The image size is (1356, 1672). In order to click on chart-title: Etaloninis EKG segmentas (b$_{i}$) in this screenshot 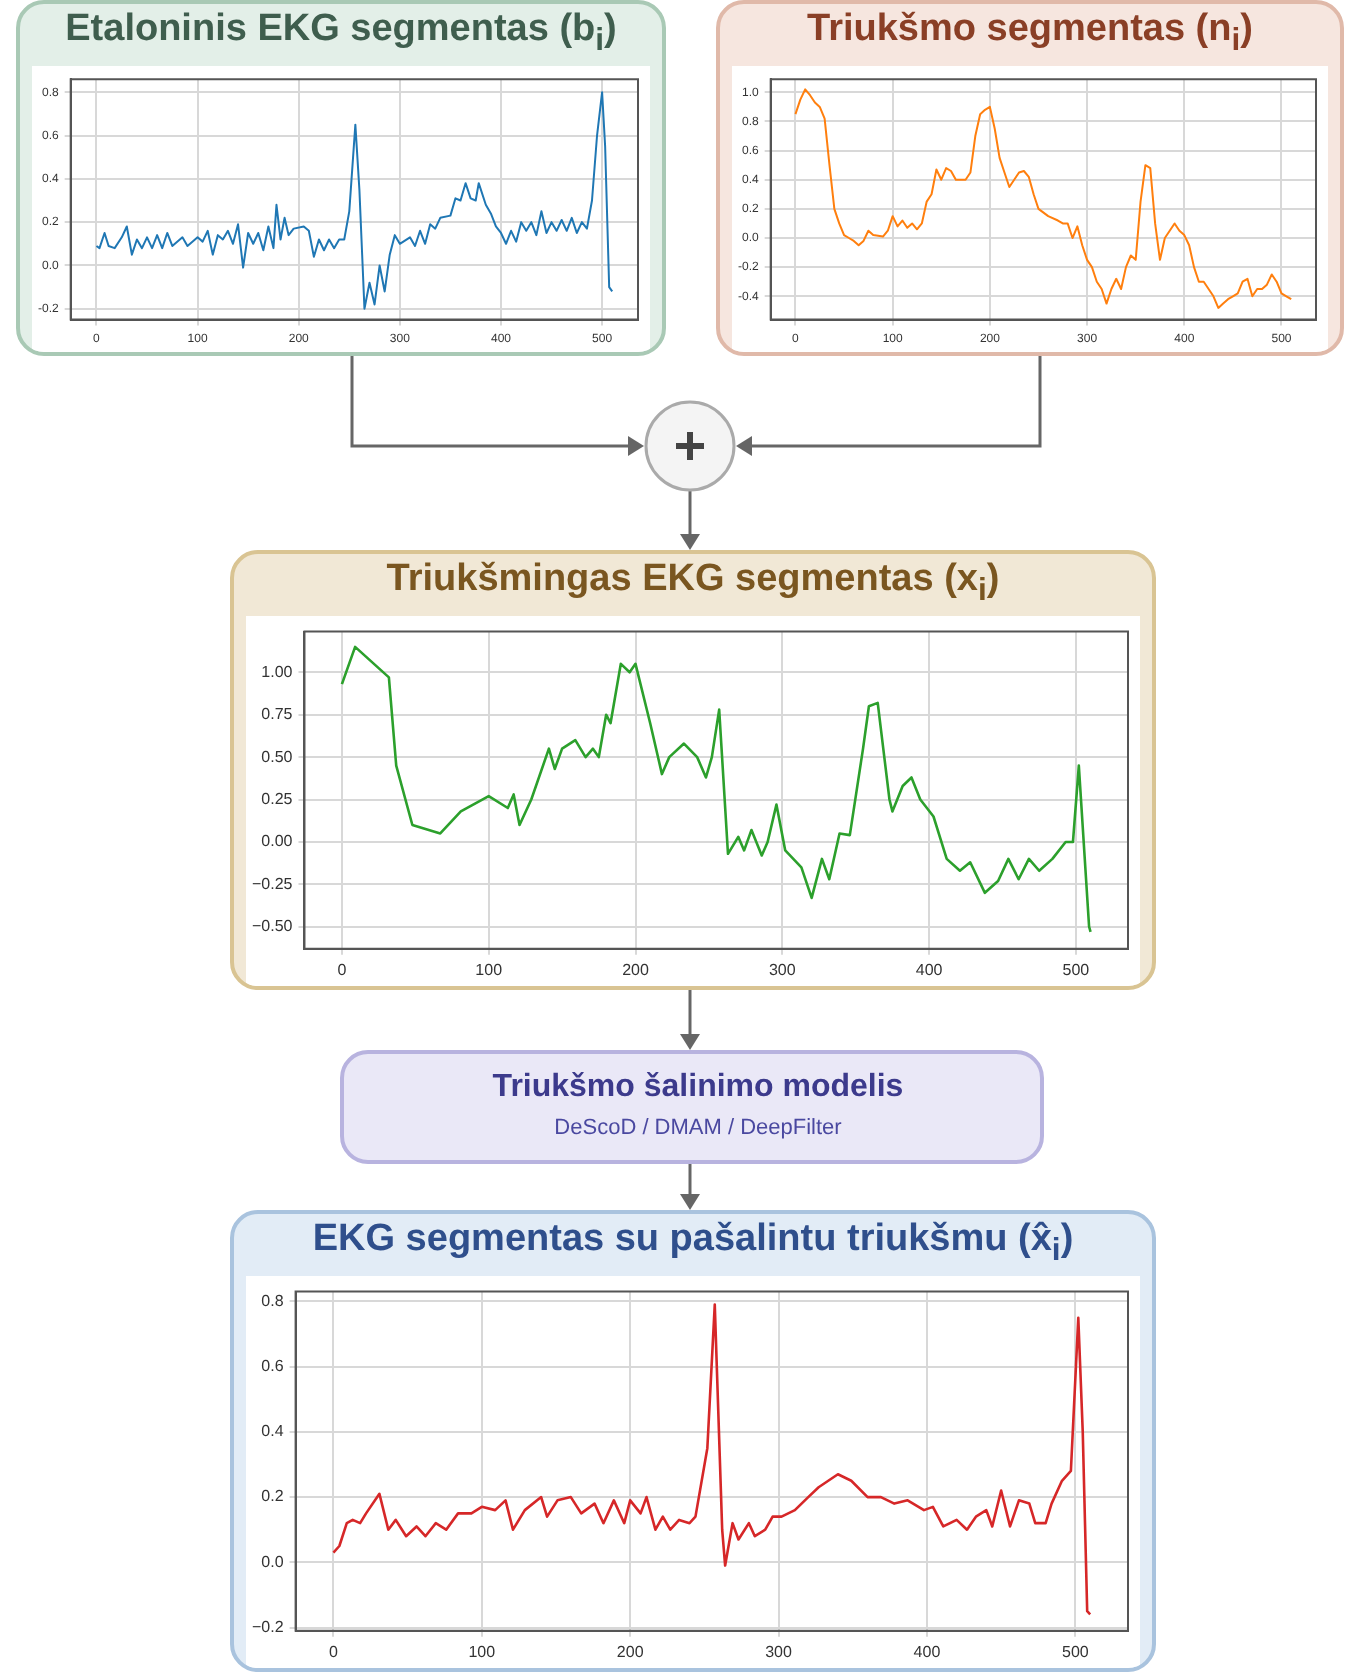, I will do `click(341, 34)`.